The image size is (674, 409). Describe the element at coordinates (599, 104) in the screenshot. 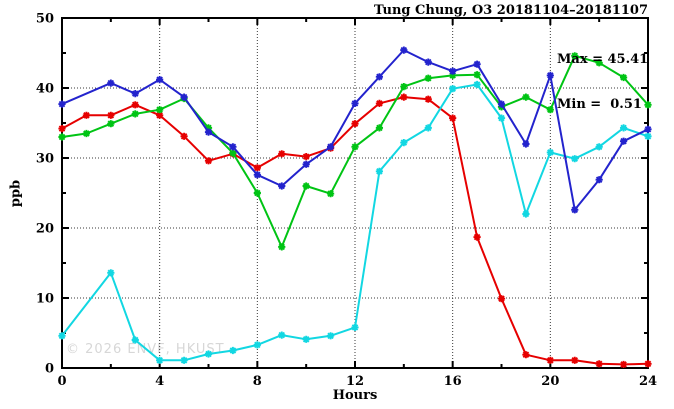

I see `min-annotation: Min = 0.51` at that location.